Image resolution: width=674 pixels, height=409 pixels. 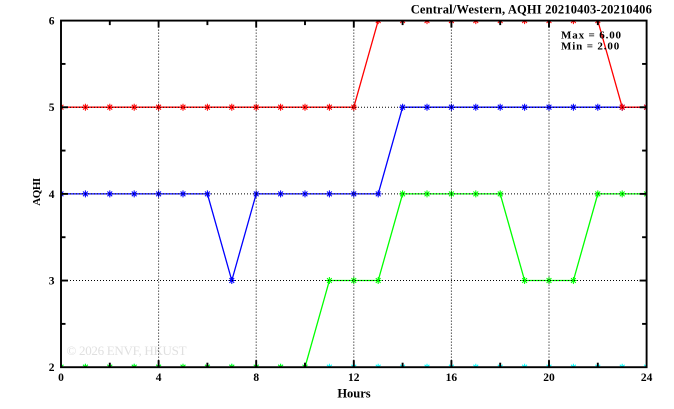 I want to click on svg-text: 24, so click(x=647, y=378).